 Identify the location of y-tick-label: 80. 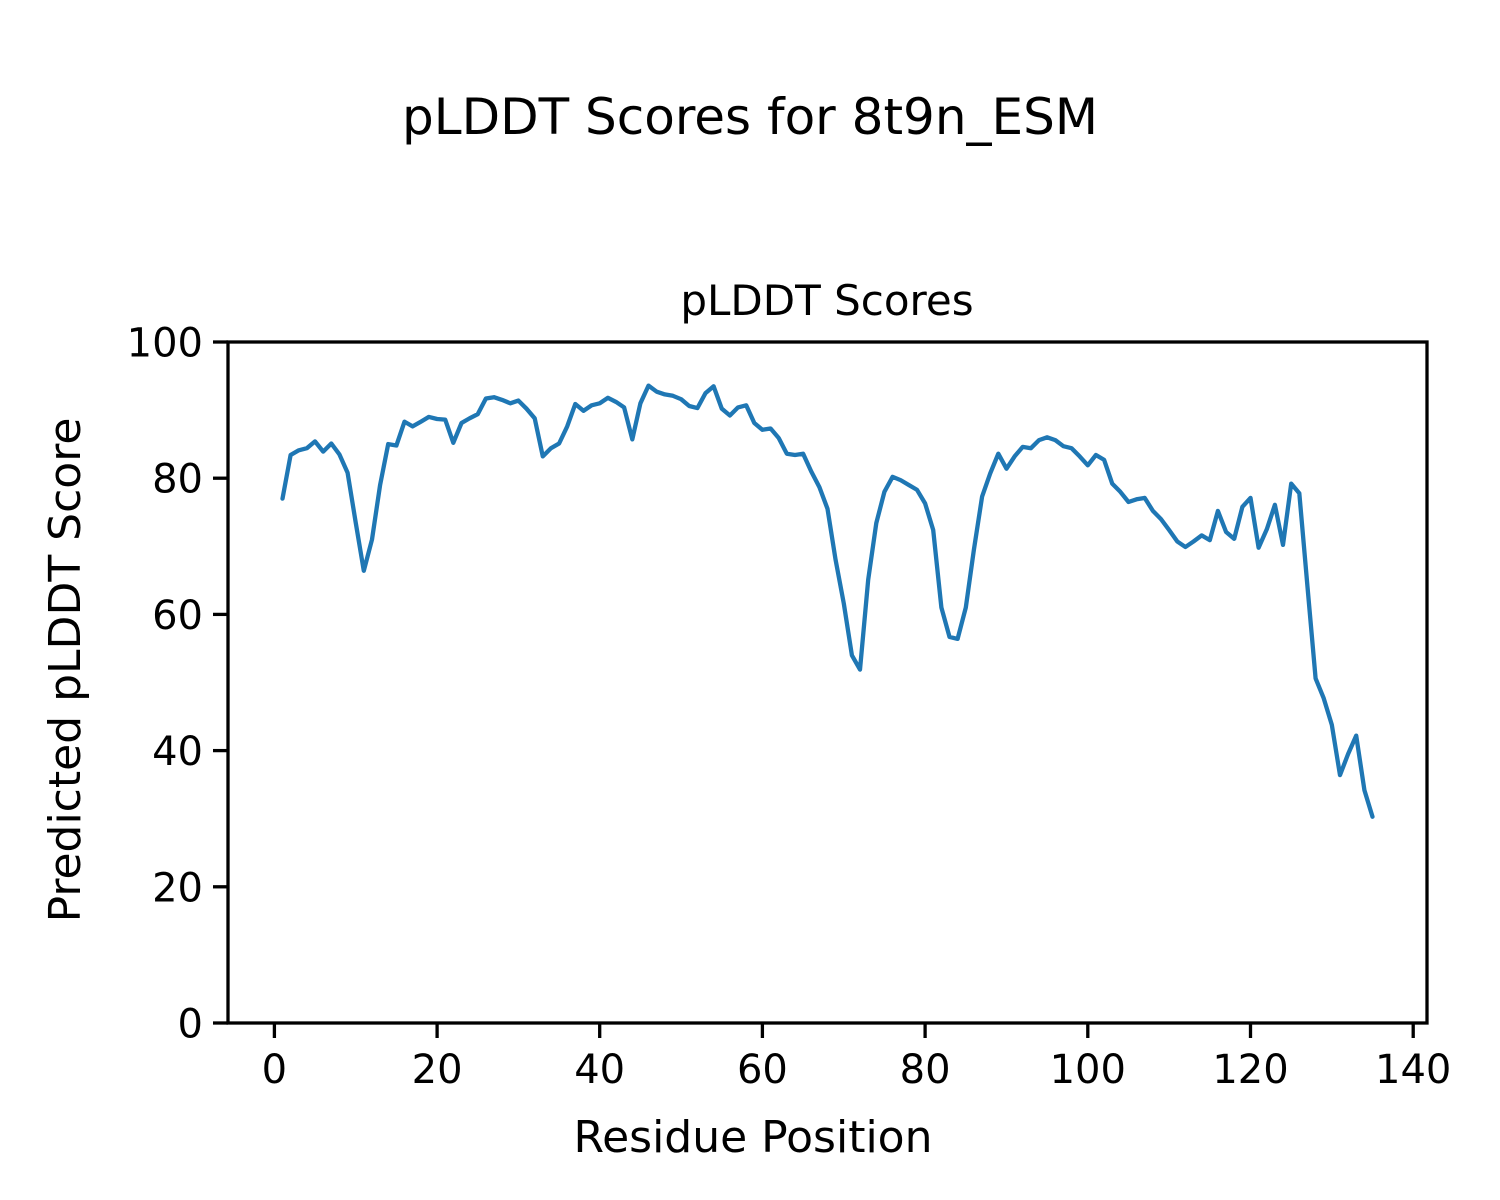
(177, 480).